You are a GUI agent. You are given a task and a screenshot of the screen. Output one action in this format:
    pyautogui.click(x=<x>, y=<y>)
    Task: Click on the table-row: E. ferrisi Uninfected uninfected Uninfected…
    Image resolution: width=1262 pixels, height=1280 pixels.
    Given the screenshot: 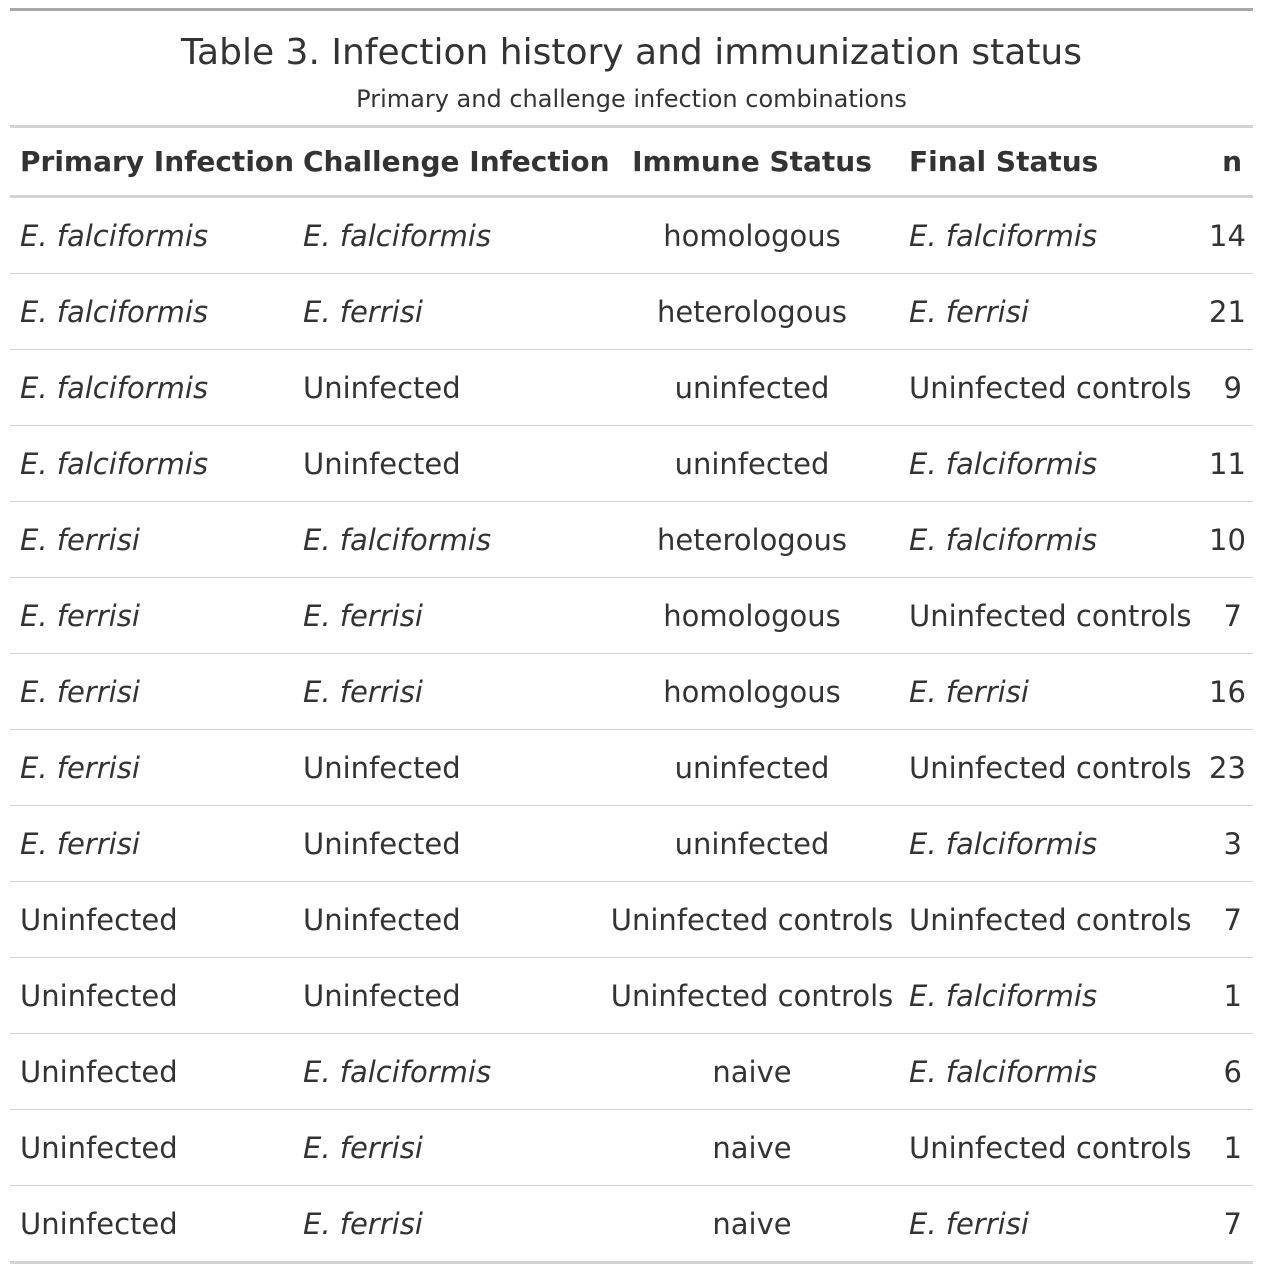 What is the action you would take?
    pyautogui.click(x=631, y=767)
    